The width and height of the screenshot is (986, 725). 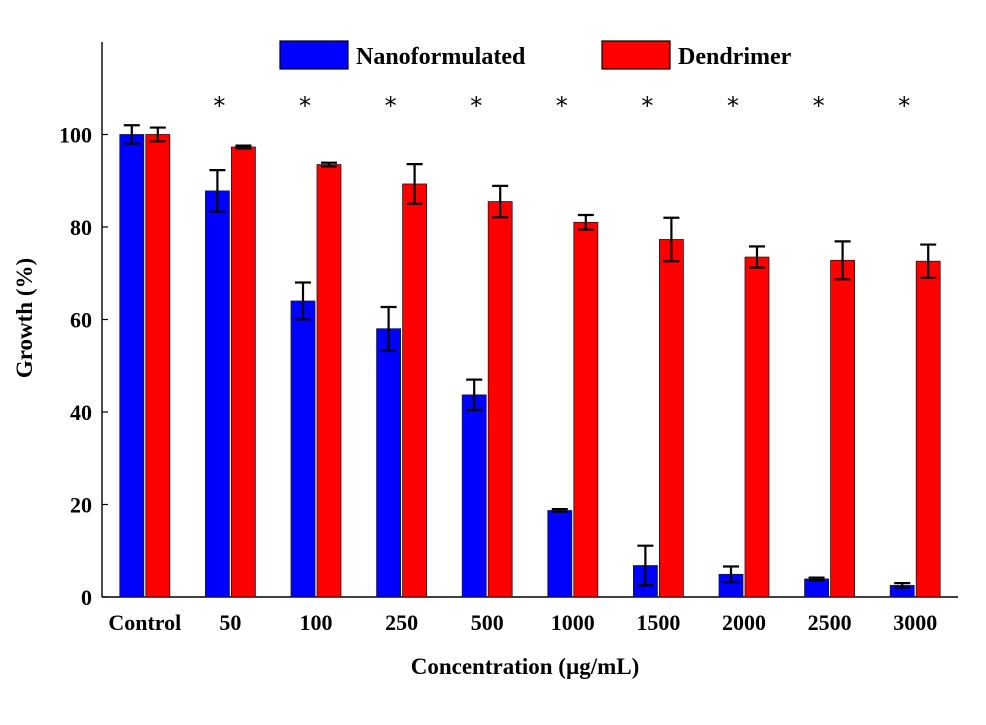 What do you see at coordinates (744, 622) in the screenshot?
I see `x-tick-label: 2000` at bounding box center [744, 622].